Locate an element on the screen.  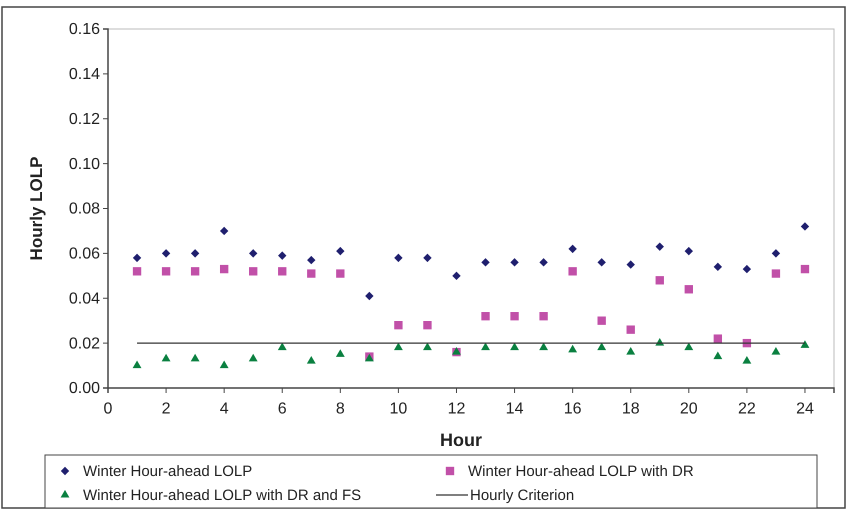
y-axis-title: Hourly LOLP is located at coordinates (36, 208).